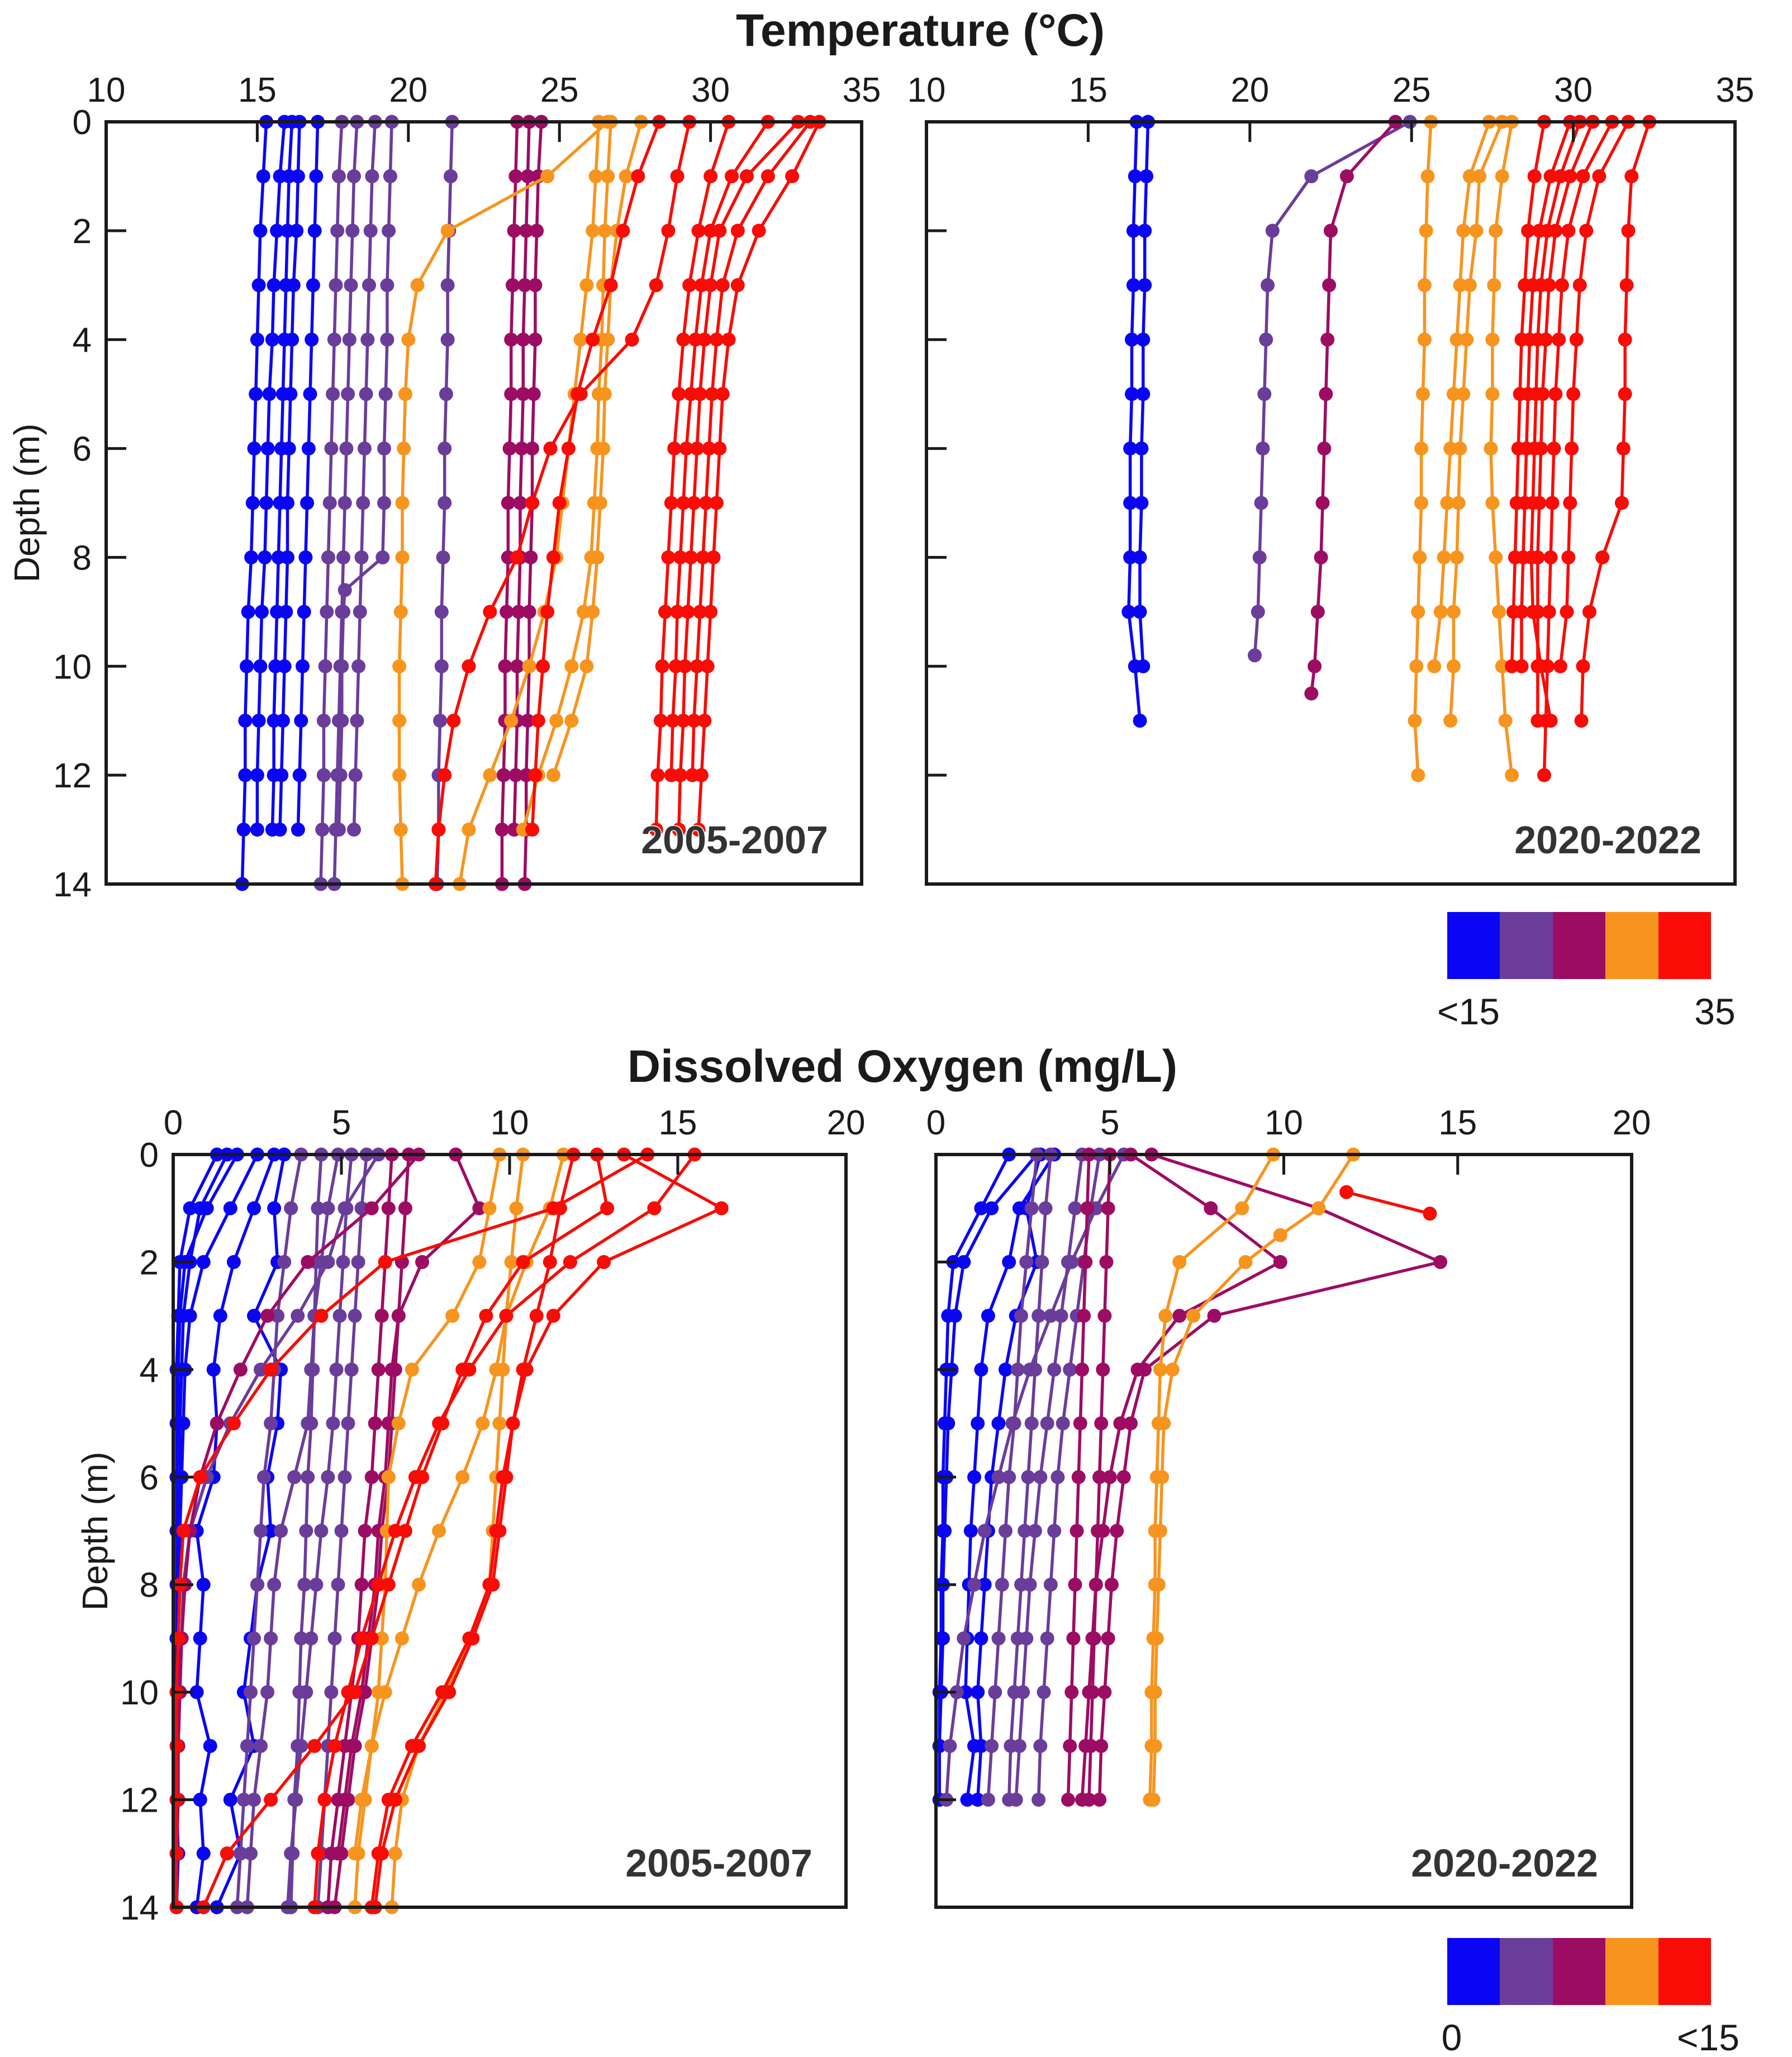 The height and width of the screenshot is (2057, 1792). I want to click on x-tick-label: 15, so click(257, 91).